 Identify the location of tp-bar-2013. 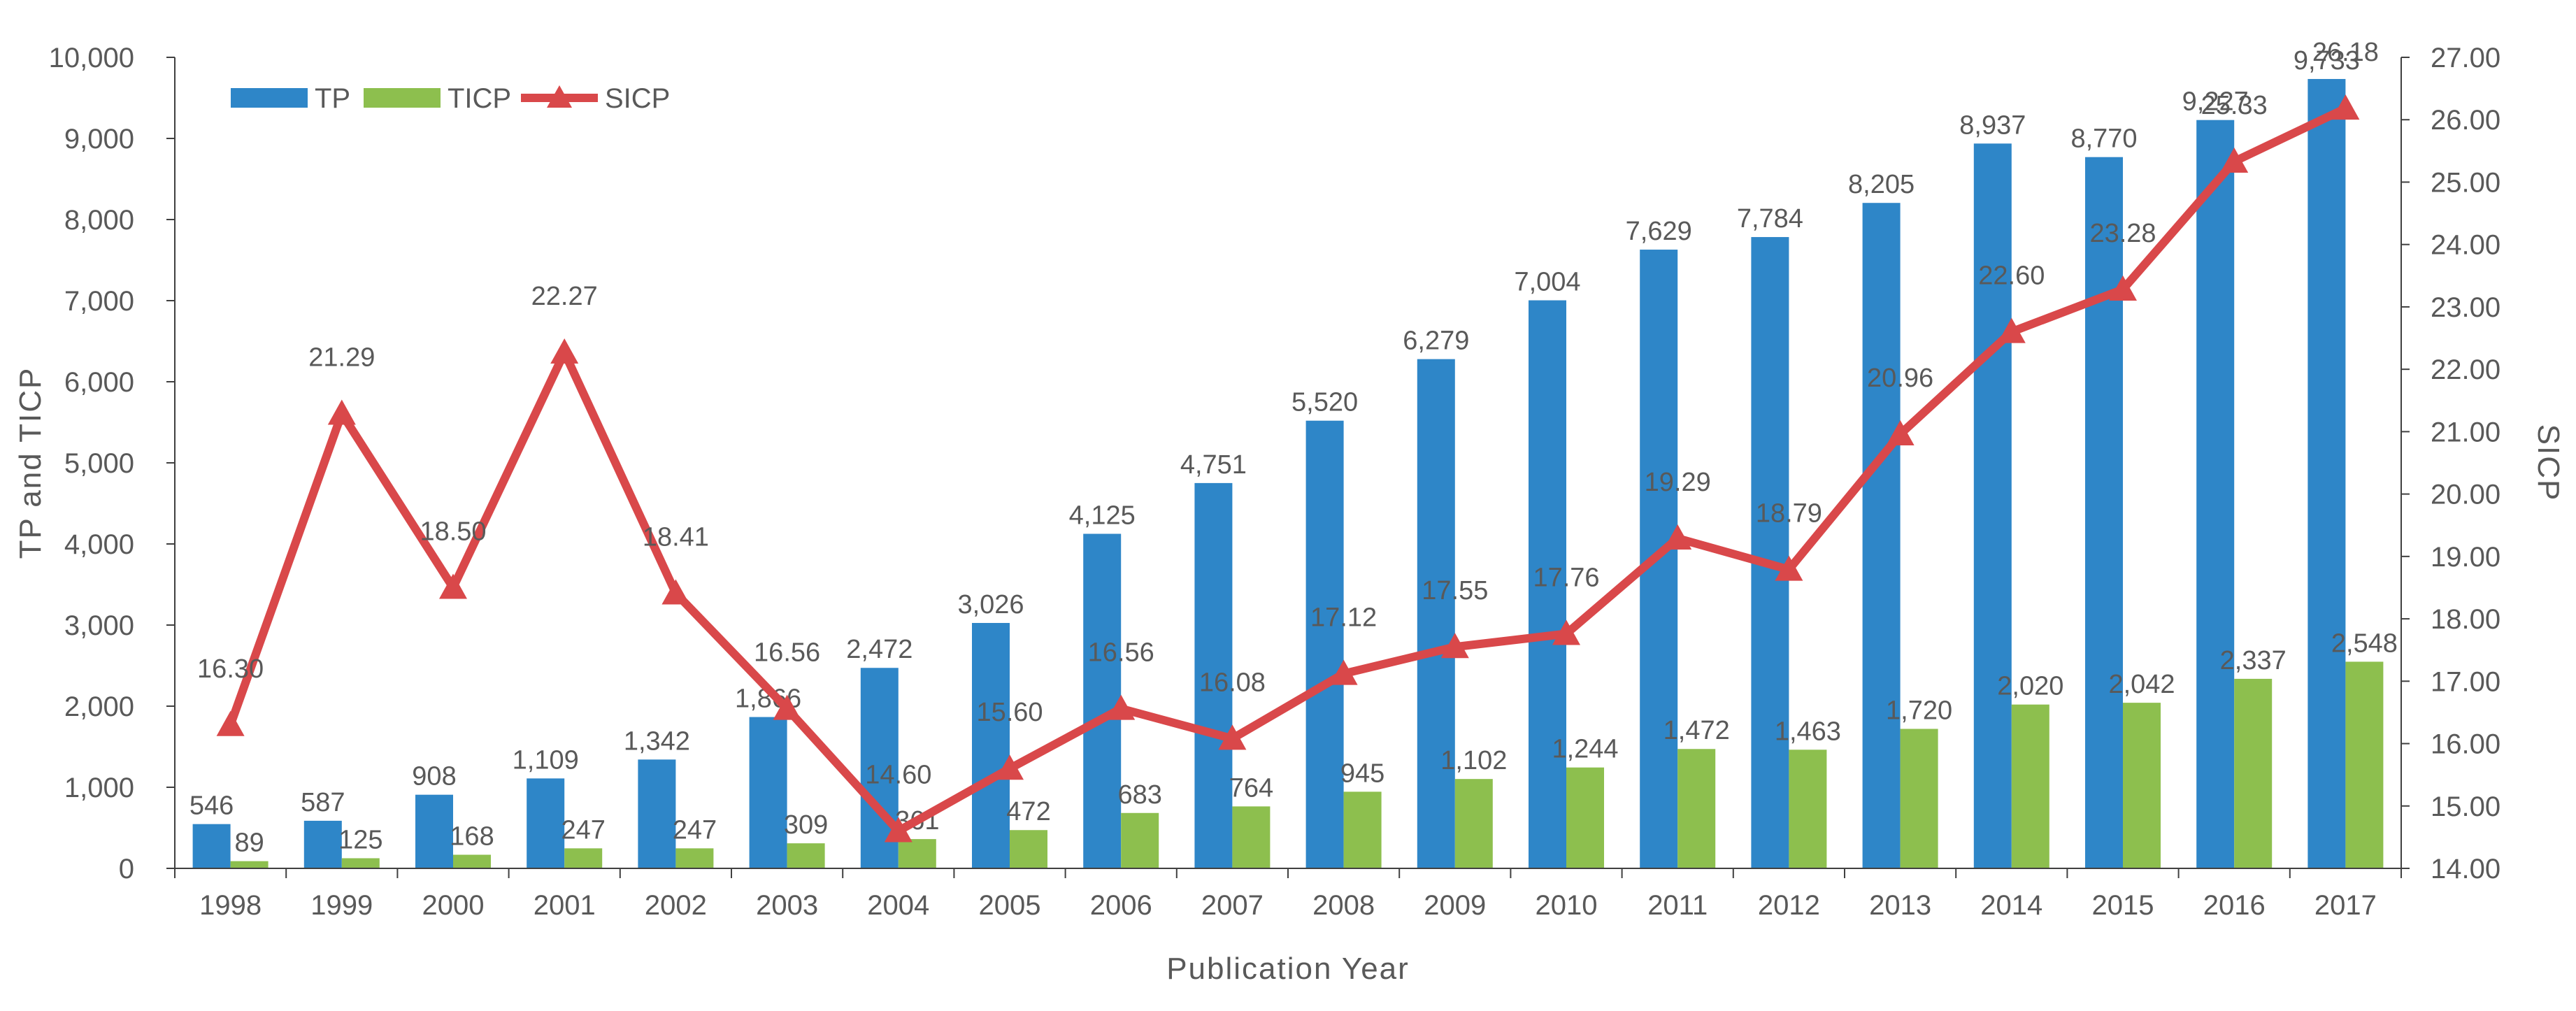
(1881, 536).